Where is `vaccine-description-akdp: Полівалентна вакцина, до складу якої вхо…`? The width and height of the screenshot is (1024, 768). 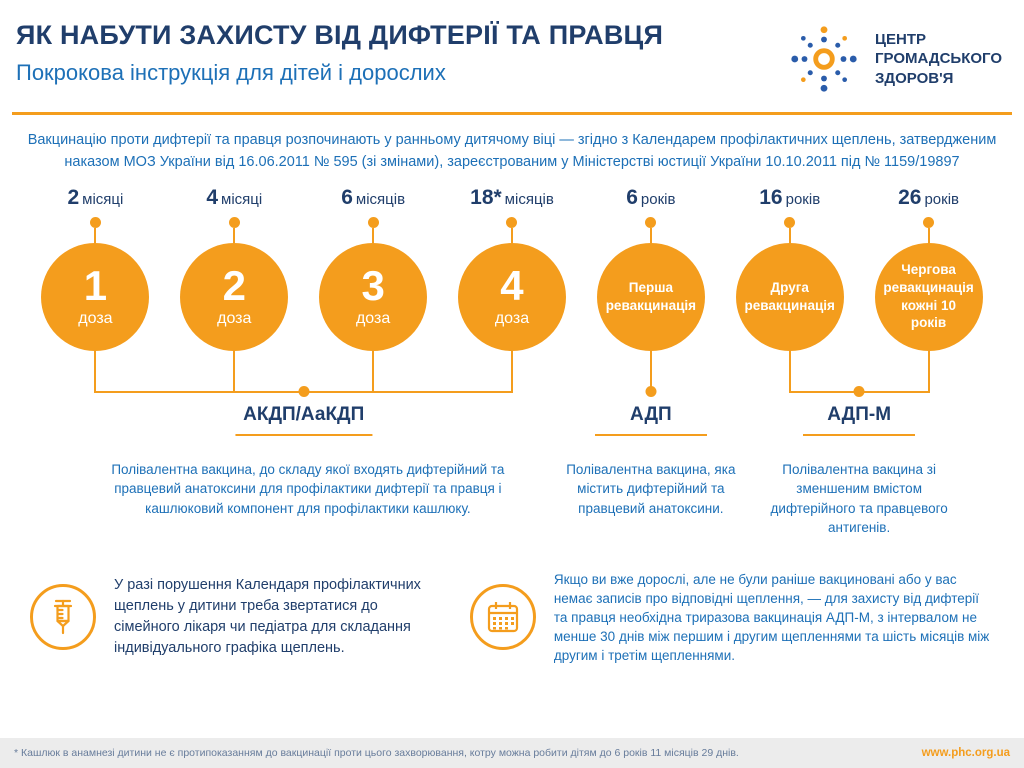 vaccine-description-akdp: Полівалентна вакцина, до складу якої вхо… is located at coordinates (308, 488).